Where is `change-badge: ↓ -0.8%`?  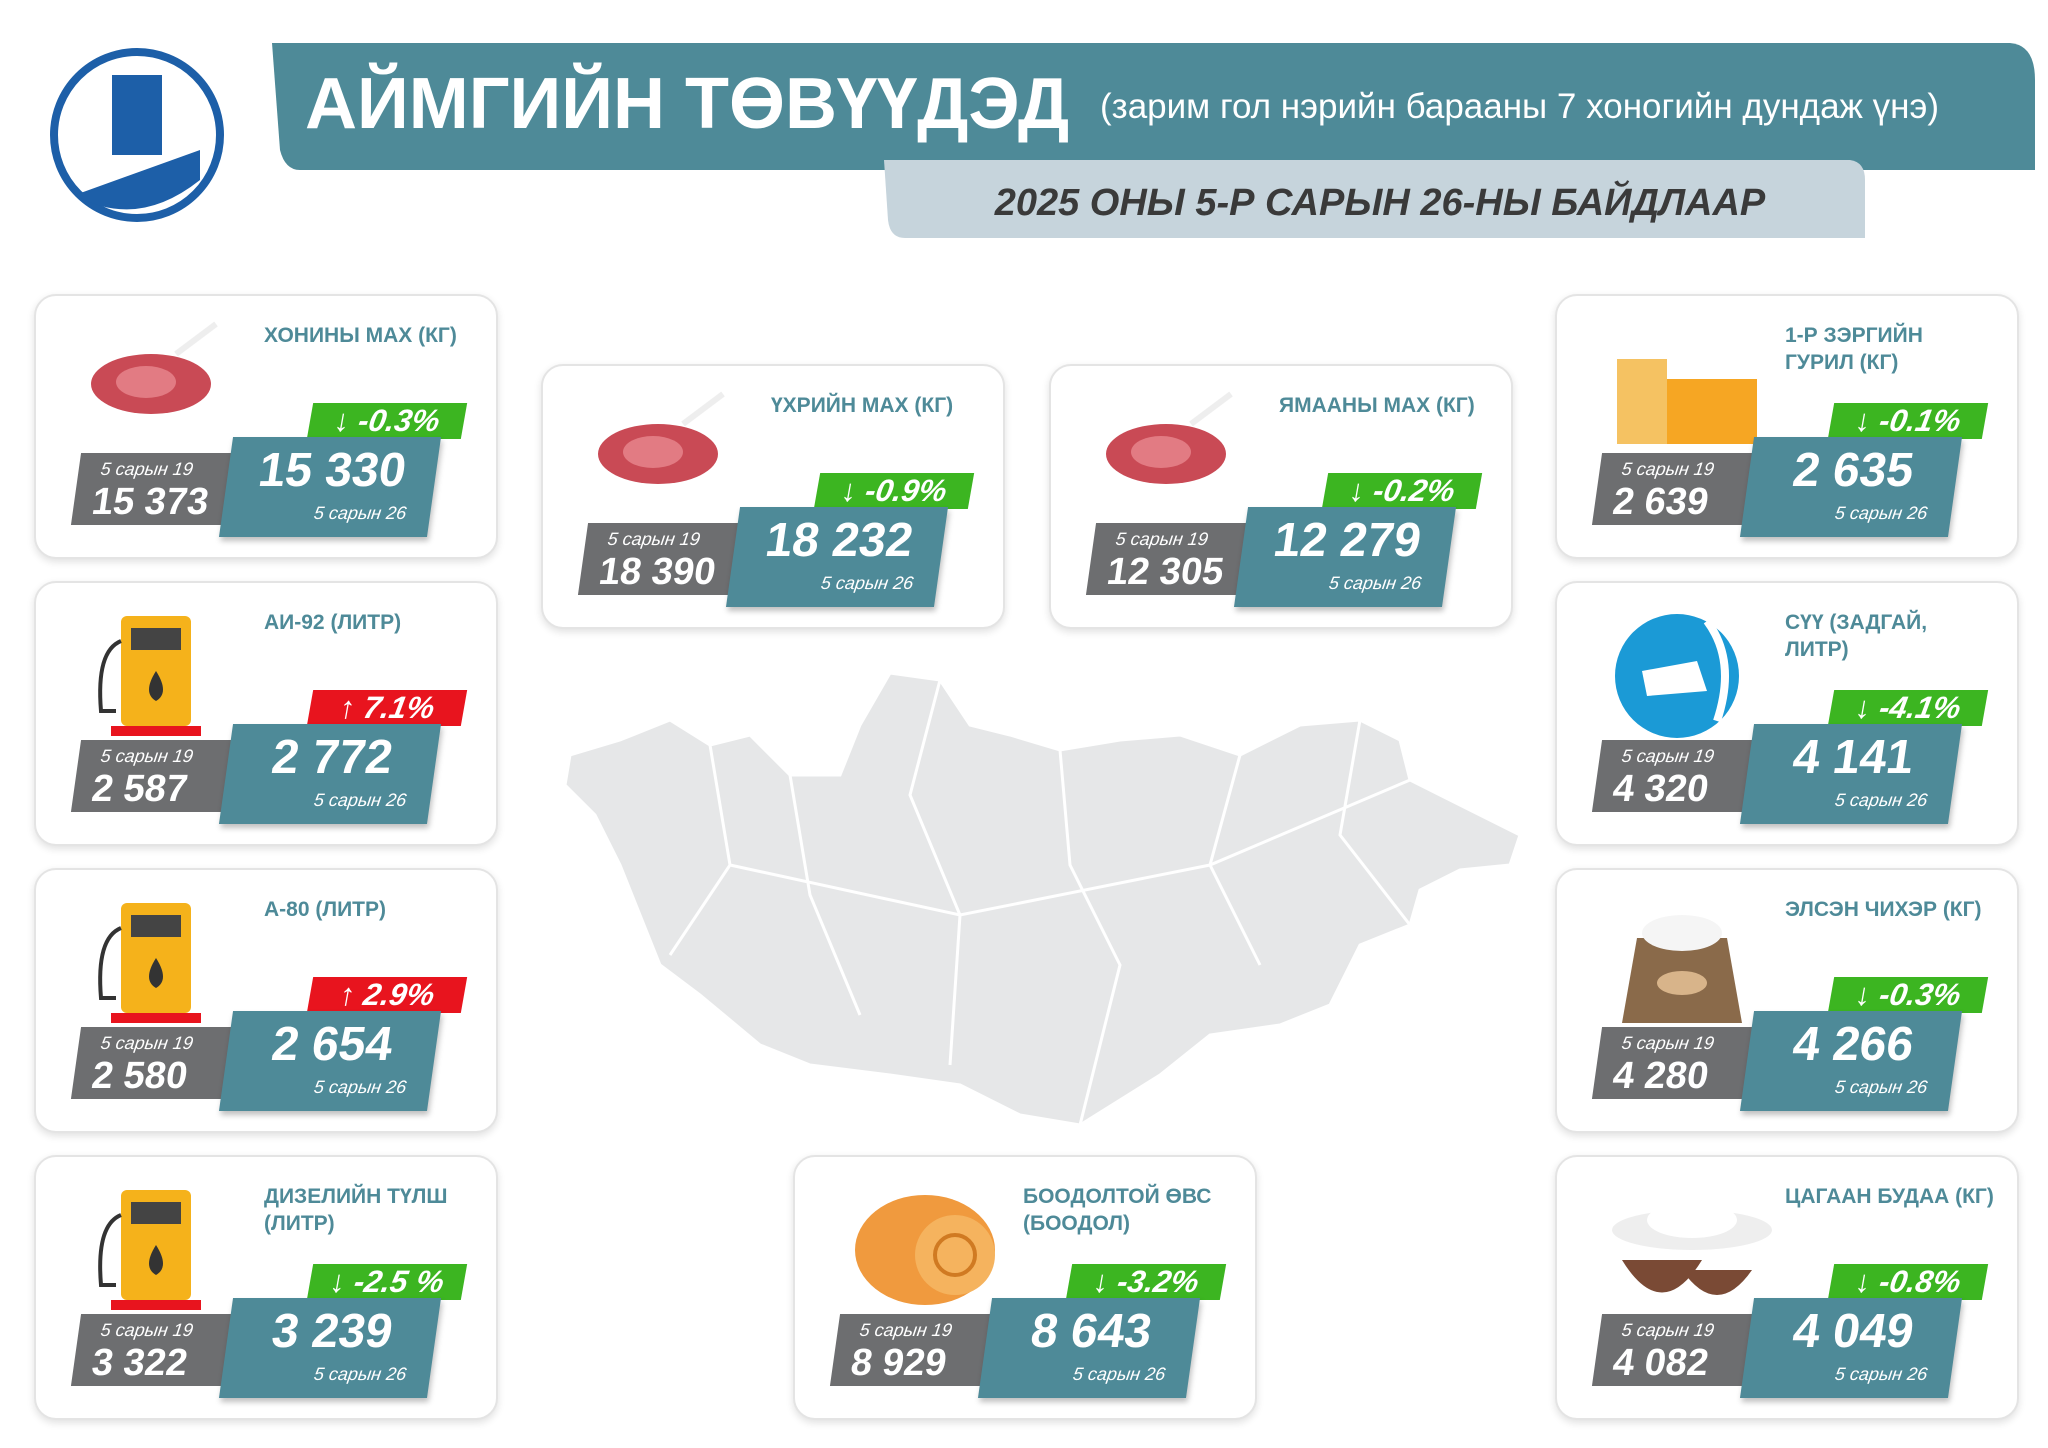
change-badge: ↓ -0.8% is located at coordinates (1908, 1282).